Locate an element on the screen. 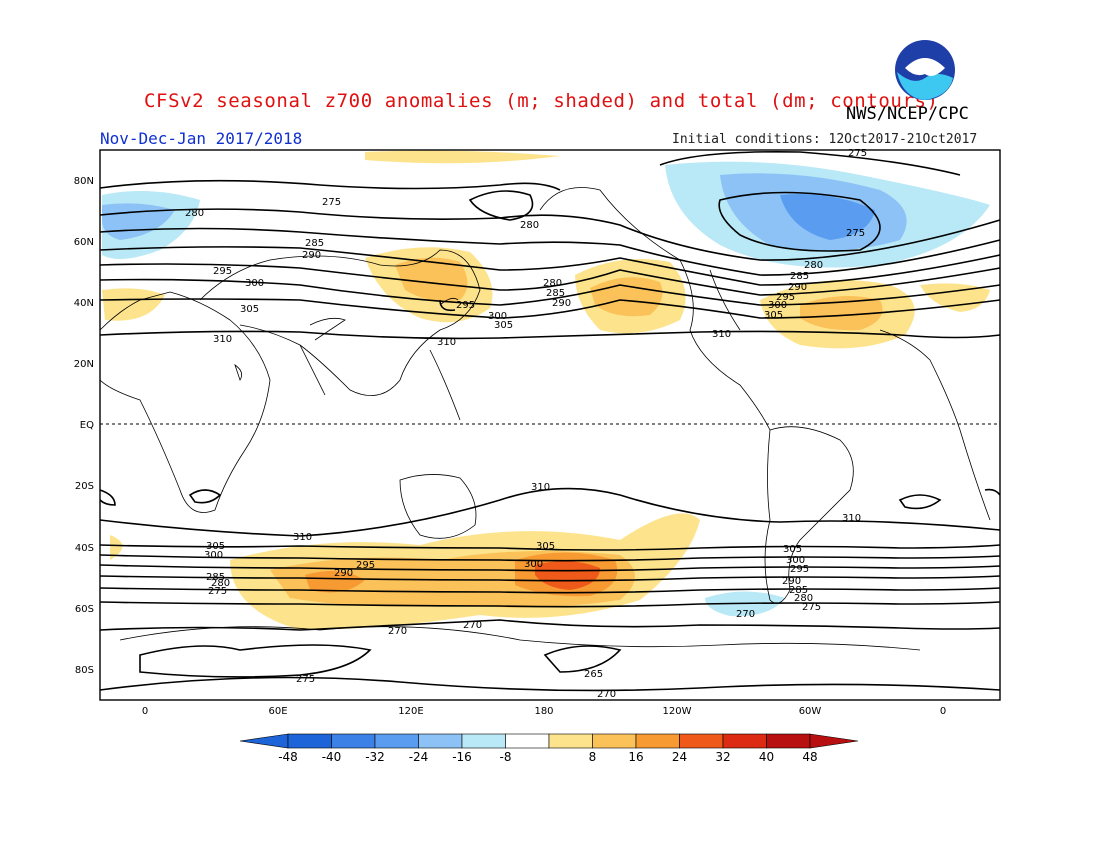 Image resolution: width=1100 pixels, height=850 pixels. agency-label: NWS/NCEP/CPC is located at coordinates (907, 114).